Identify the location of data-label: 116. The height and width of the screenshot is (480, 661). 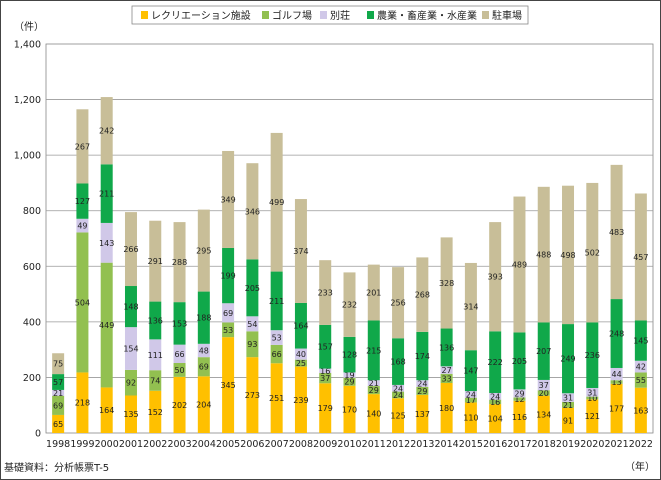
(519, 417).